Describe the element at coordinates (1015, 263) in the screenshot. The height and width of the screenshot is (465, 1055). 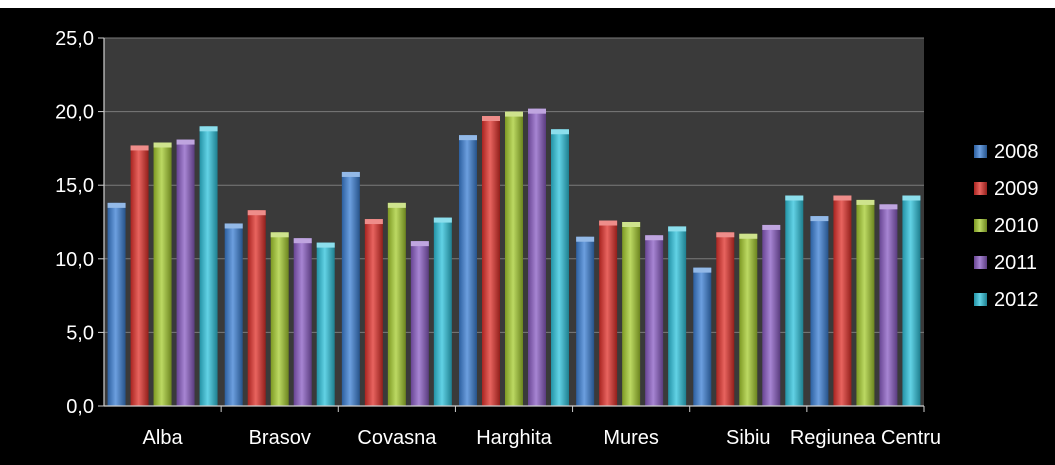
I see `legend-label: 2011` at that location.